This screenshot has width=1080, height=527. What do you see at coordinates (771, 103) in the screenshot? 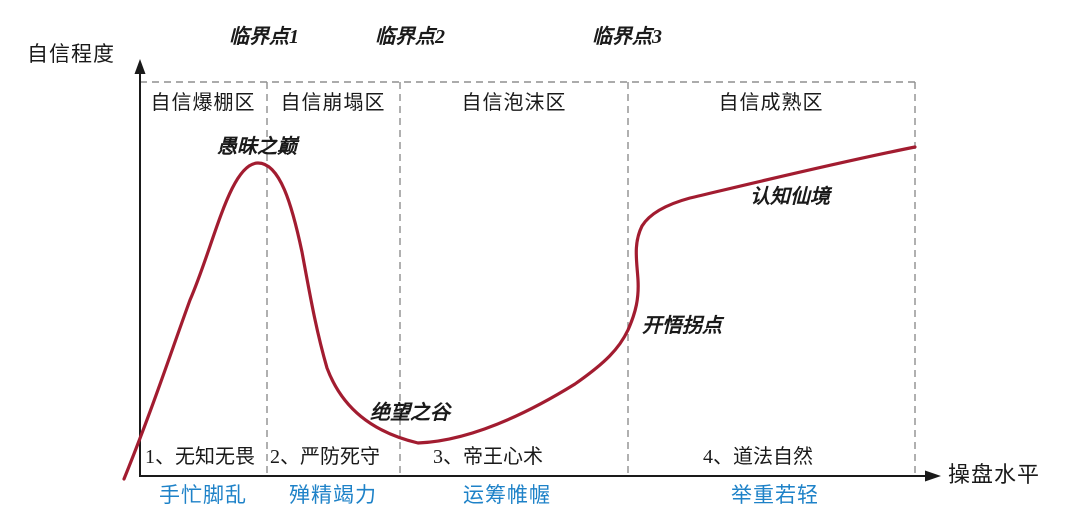
I see `zone-label-mature: 自信成熟区` at bounding box center [771, 103].